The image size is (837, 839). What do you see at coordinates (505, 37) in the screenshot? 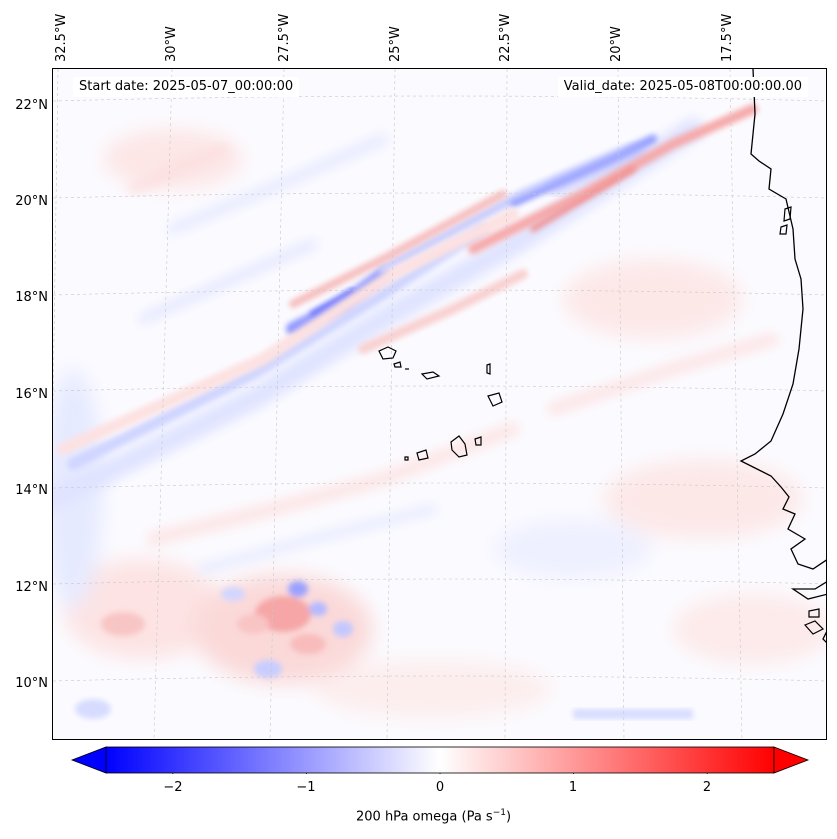
I see `lon-label-22-5w: 22.5°W` at bounding box center [505, 37].